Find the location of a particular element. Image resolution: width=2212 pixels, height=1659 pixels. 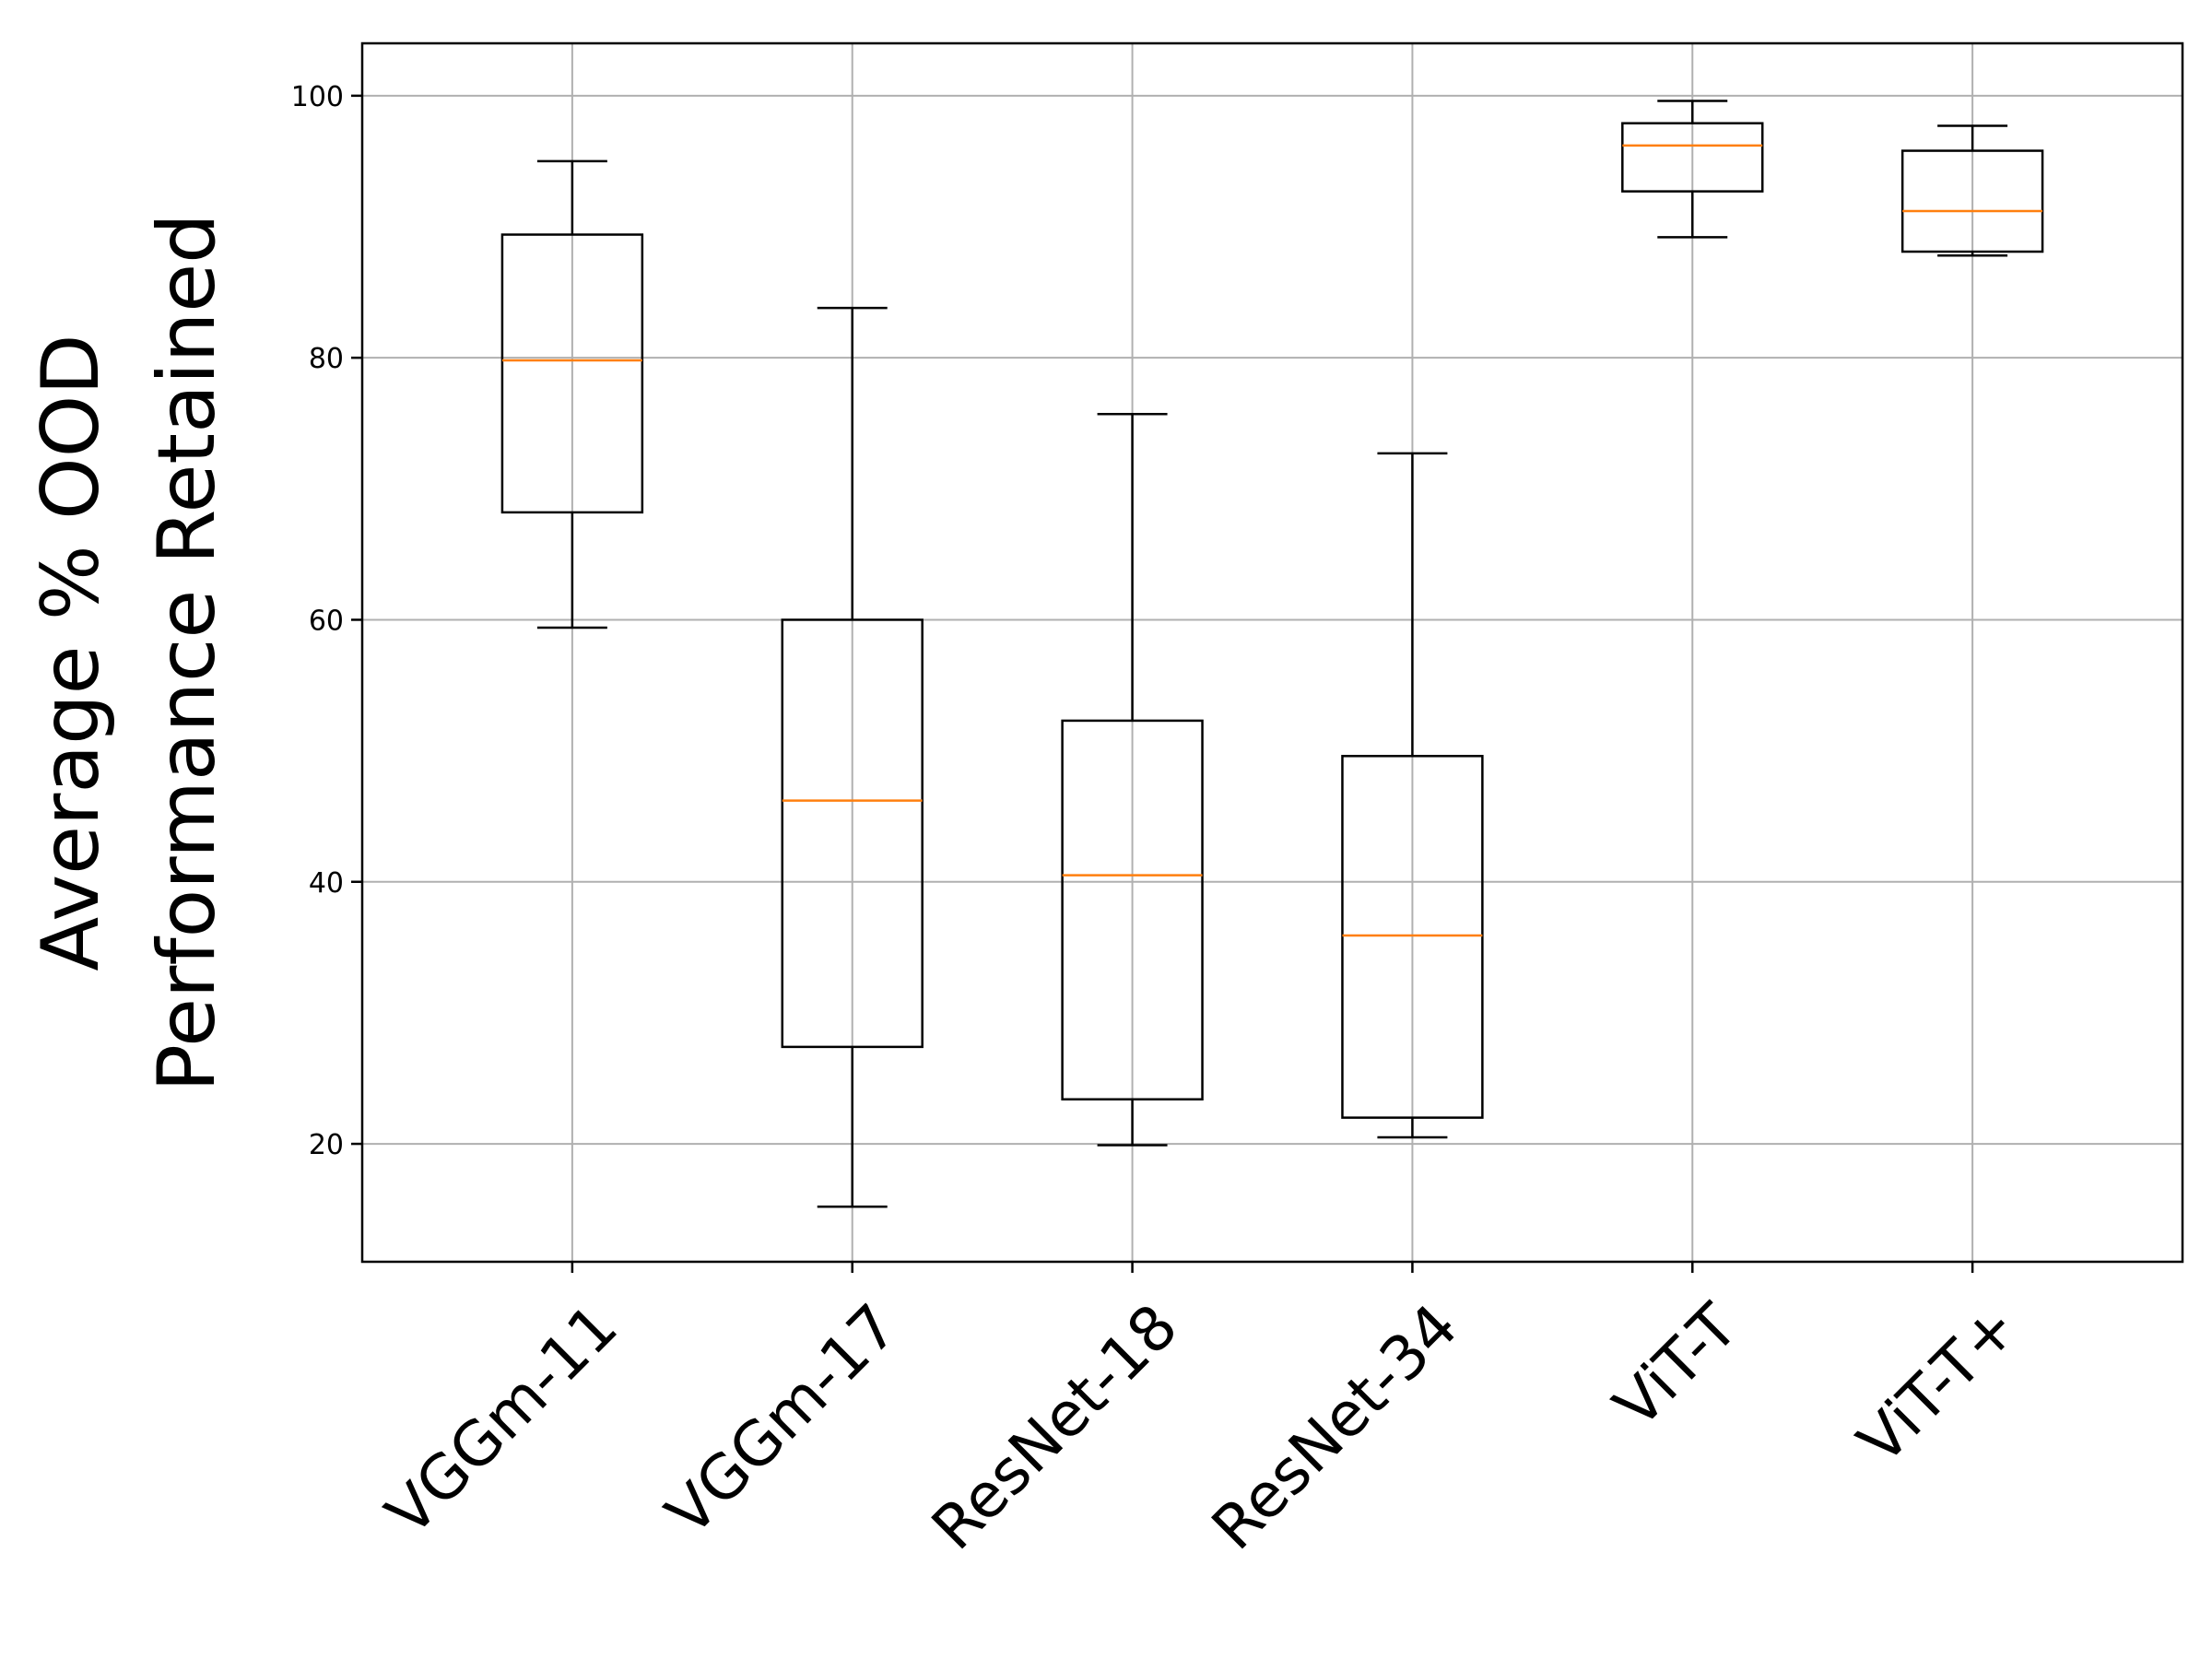

y-axis-title-line-2: Performance Retained is located at coordinates (187, 652).